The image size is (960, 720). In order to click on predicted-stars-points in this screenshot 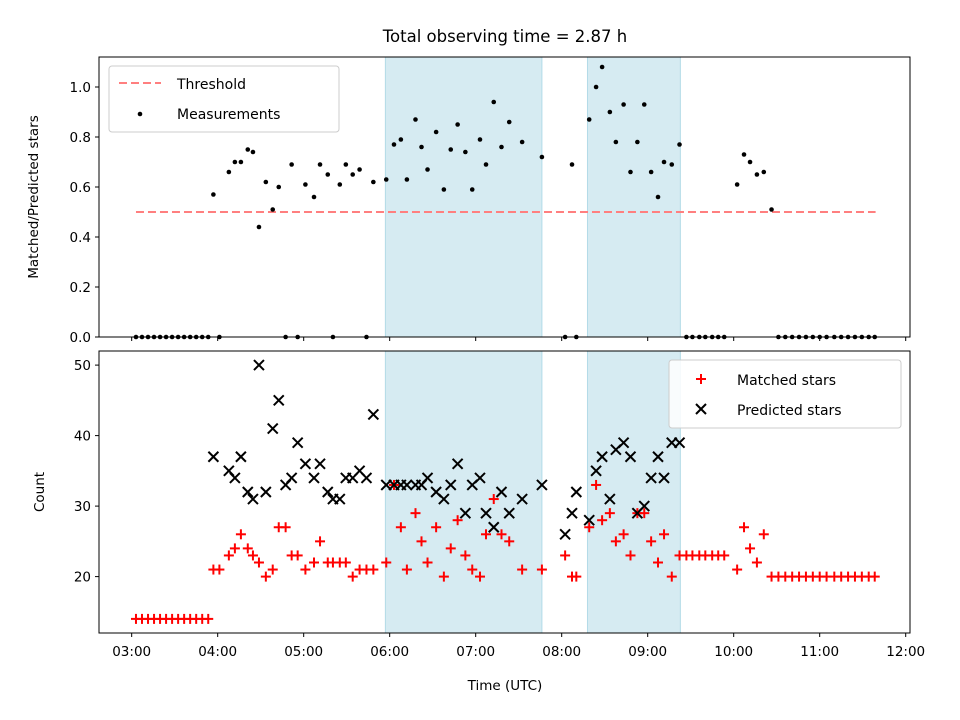, I will do `click(446, 450)`.